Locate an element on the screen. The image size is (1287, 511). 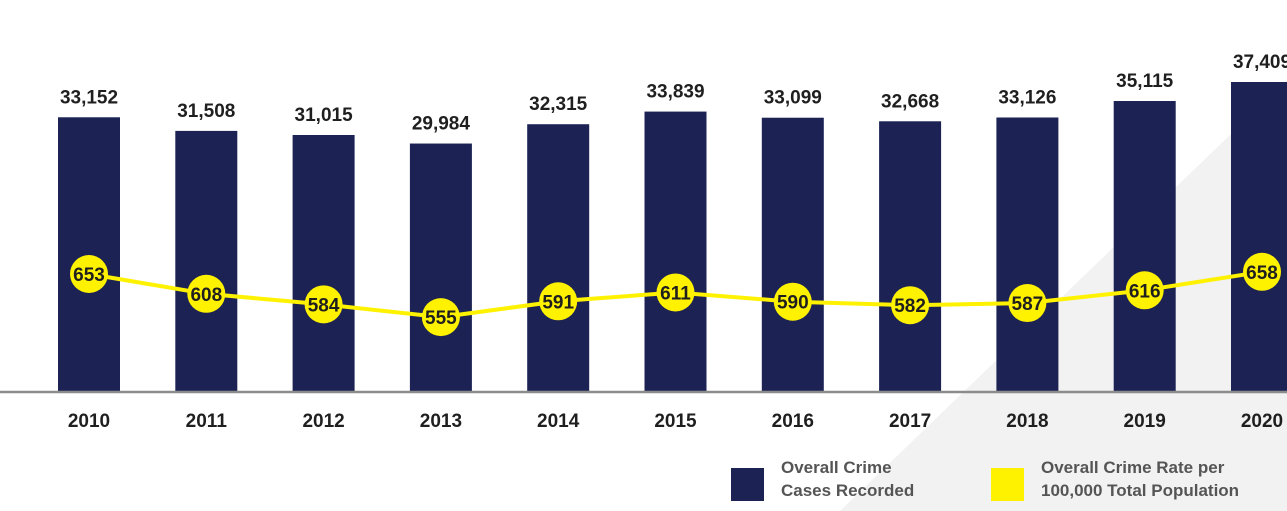
x-tick-label-2017: 2017 is located at coordinates (910, 421).